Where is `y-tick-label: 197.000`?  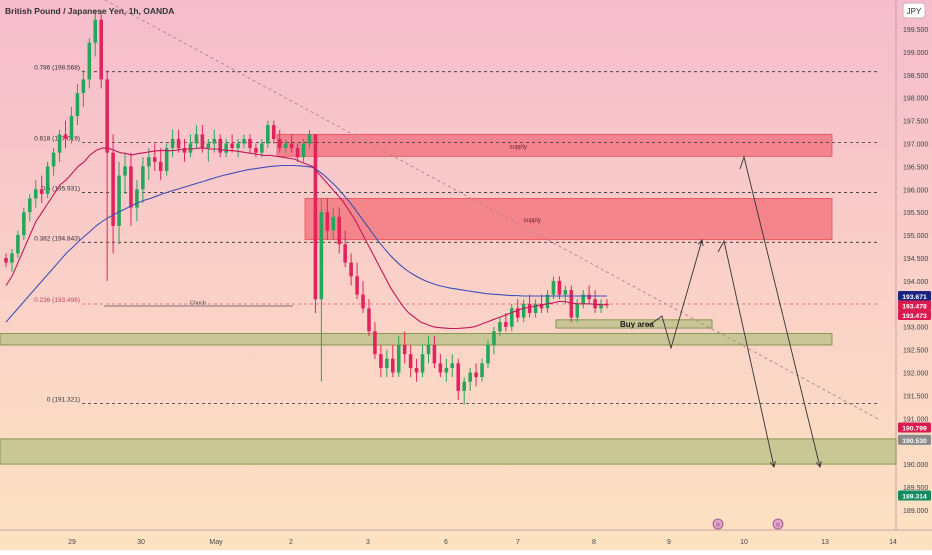 y-tick-label: 197.000 is located at coordinates (915, 145).